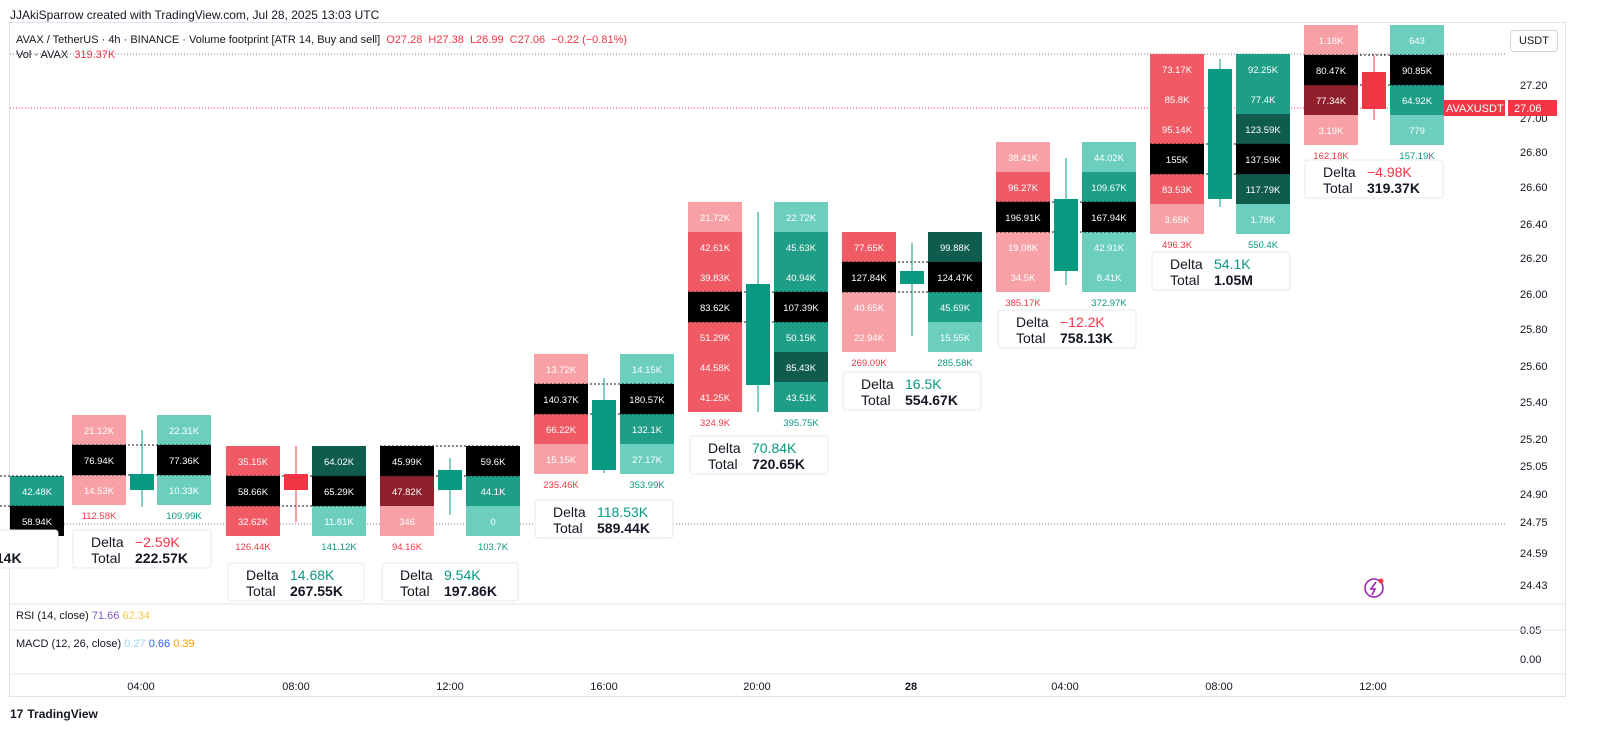 The image size is (1600, 744). Describe the element at coordinates (184, 644) in the screenshot. I see `macd-signal-value: 0.39` at that location.